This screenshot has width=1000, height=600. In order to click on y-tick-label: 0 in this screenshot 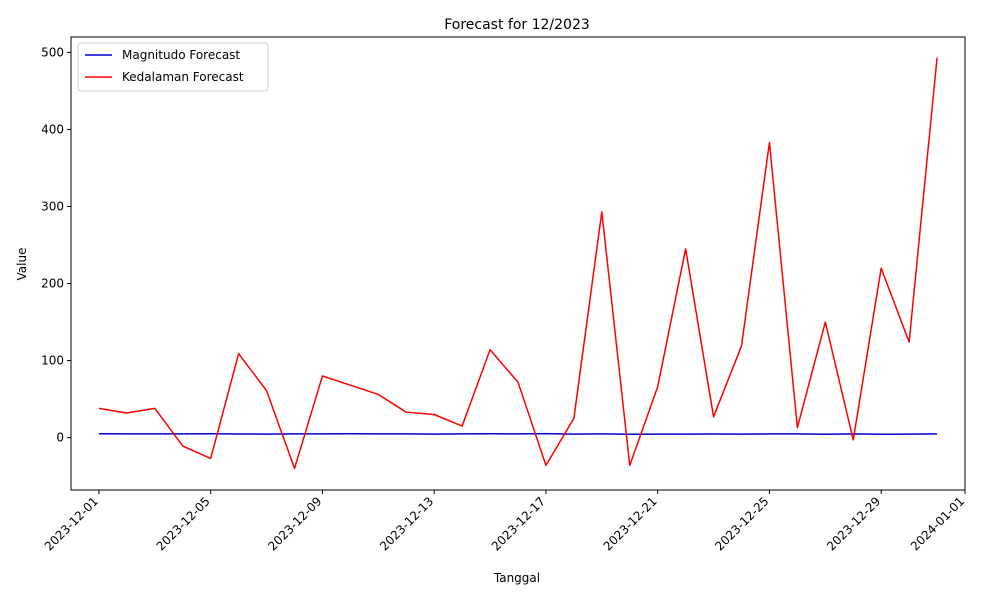, I will do `click(60, 438)`.